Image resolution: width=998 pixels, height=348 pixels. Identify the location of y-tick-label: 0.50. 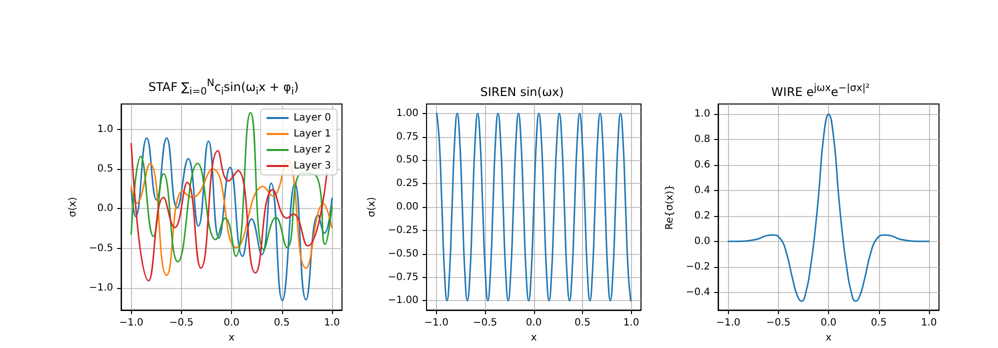
(407, 160).